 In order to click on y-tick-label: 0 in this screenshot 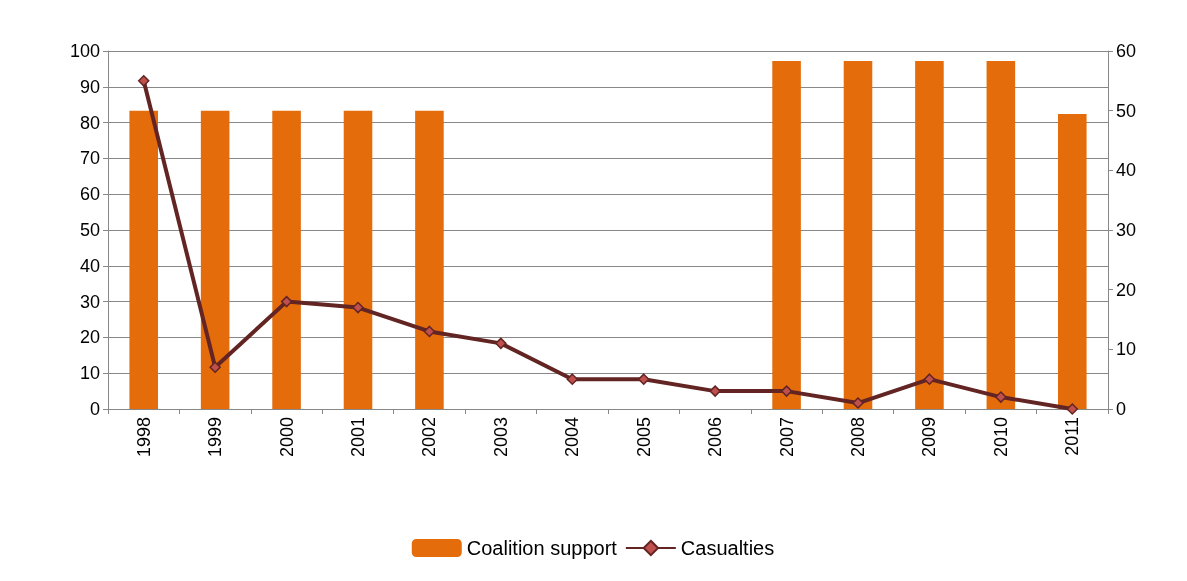, I will do `click(94, 409)`.